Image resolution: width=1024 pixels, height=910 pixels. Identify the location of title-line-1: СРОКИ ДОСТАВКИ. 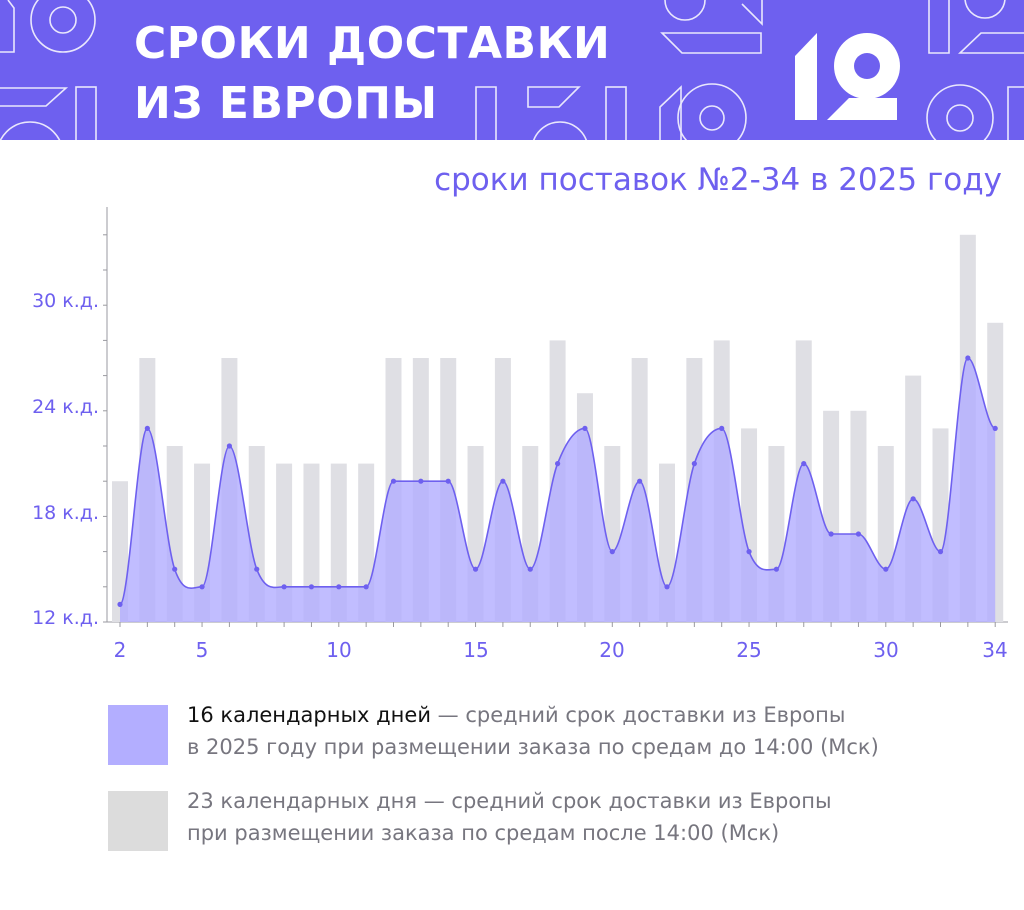
(372, 43).